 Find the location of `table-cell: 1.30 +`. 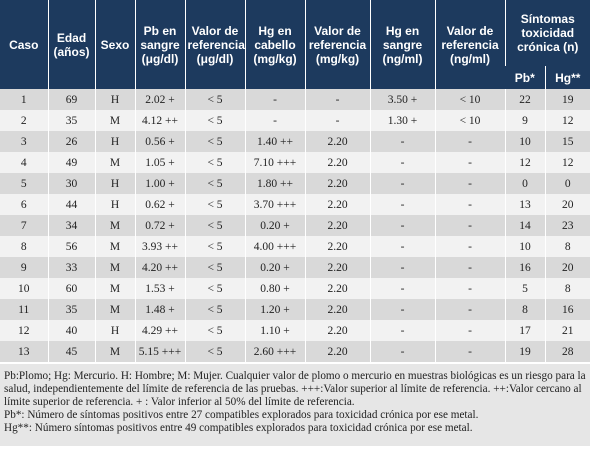

table-cell: 1.30 + is located at coordinates (402, 120).